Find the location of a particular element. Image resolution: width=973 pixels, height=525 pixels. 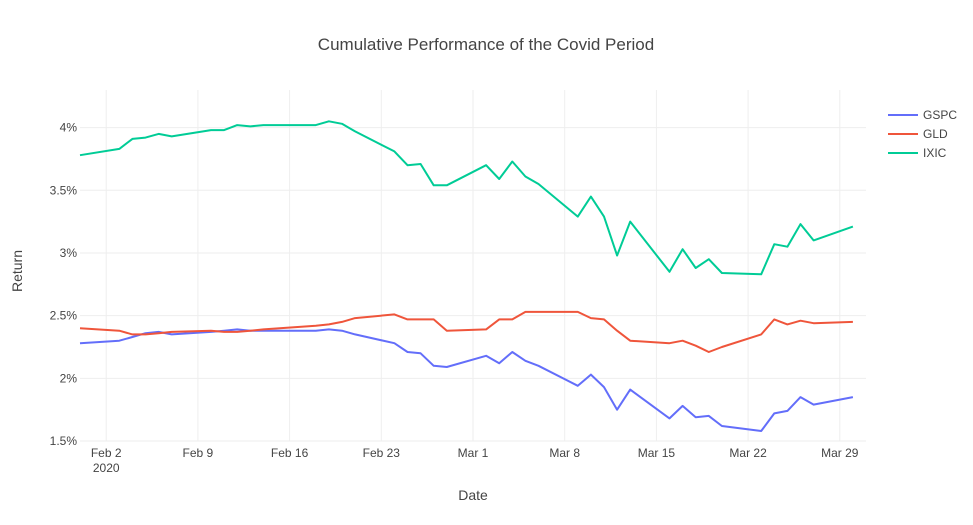

x-tick-year-label: 2020 is located at coordinates (106, 468).